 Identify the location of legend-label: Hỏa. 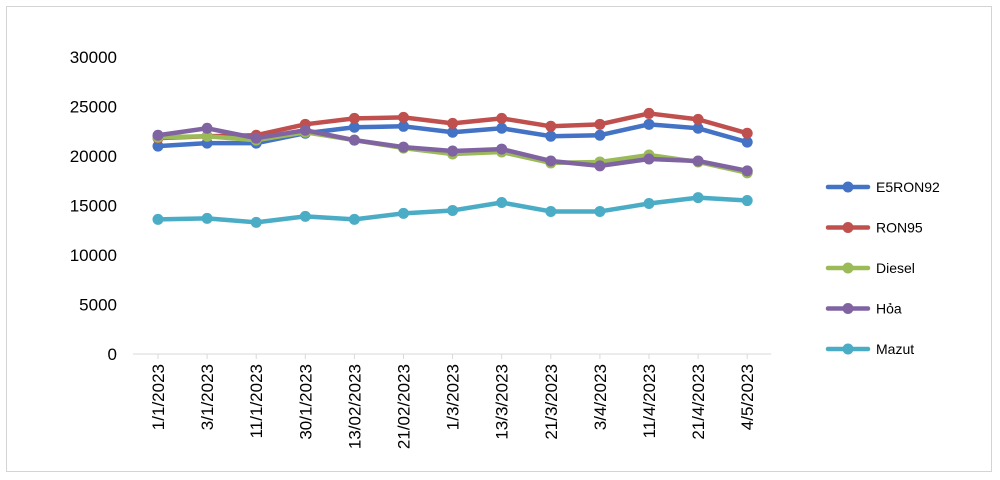
(889, 309).